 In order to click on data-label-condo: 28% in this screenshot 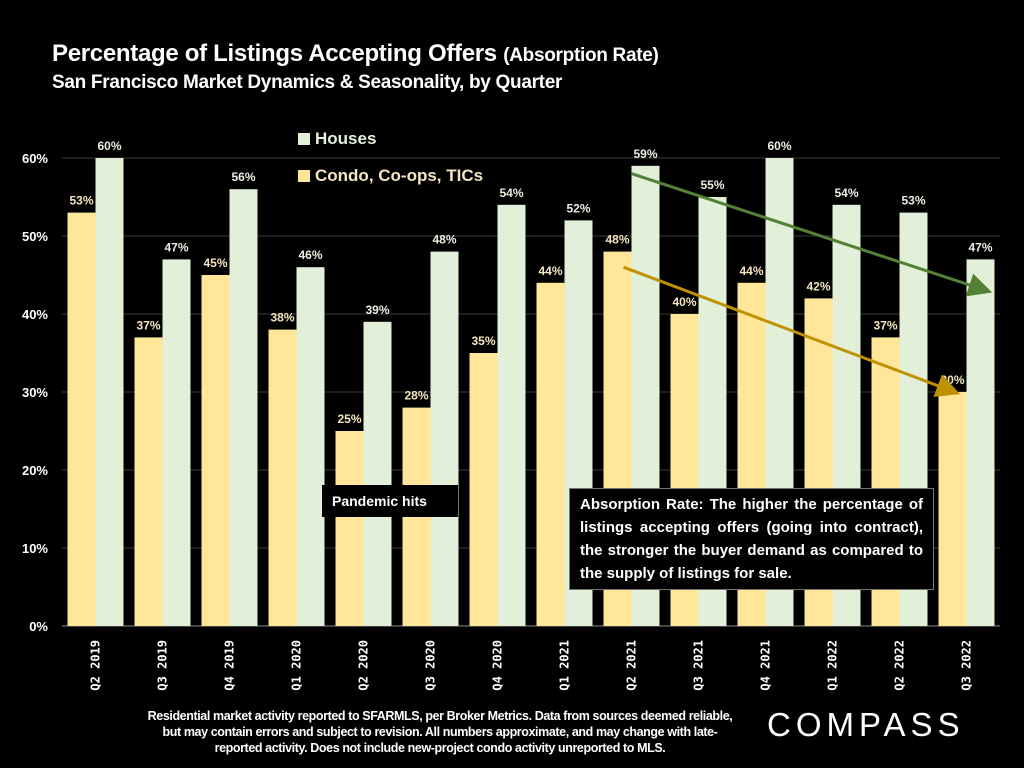, I will do `click(416, 396)`.